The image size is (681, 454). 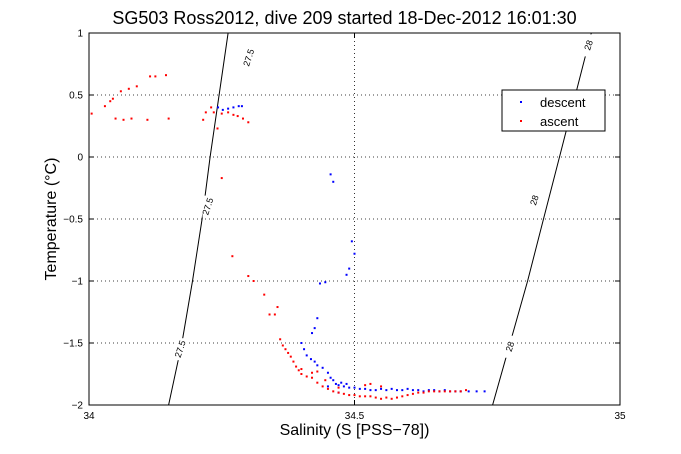 I want to click on y-tick-label: −0.5, so click(x=73, y=220).